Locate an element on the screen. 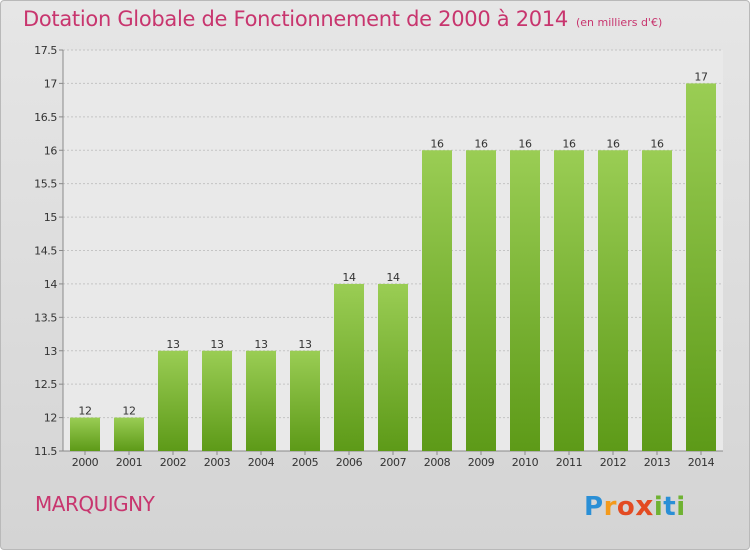 This screenshot has width=750, height=550. x-tick-label: 2011 is located at coordinates (569, 462).